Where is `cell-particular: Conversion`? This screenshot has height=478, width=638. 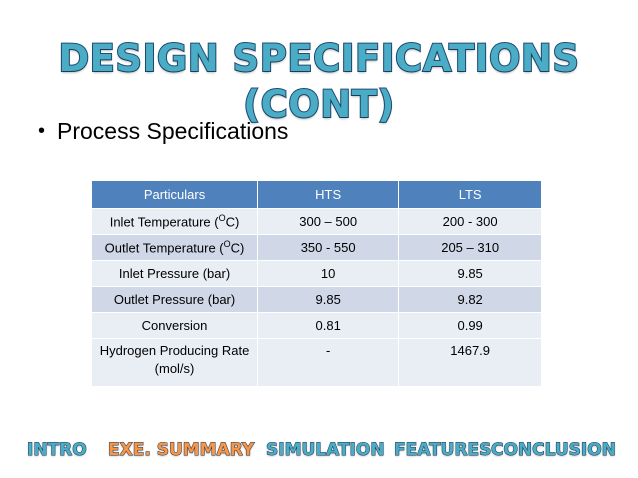
cell-particular: Conversion is located at coordinates (174, 325).